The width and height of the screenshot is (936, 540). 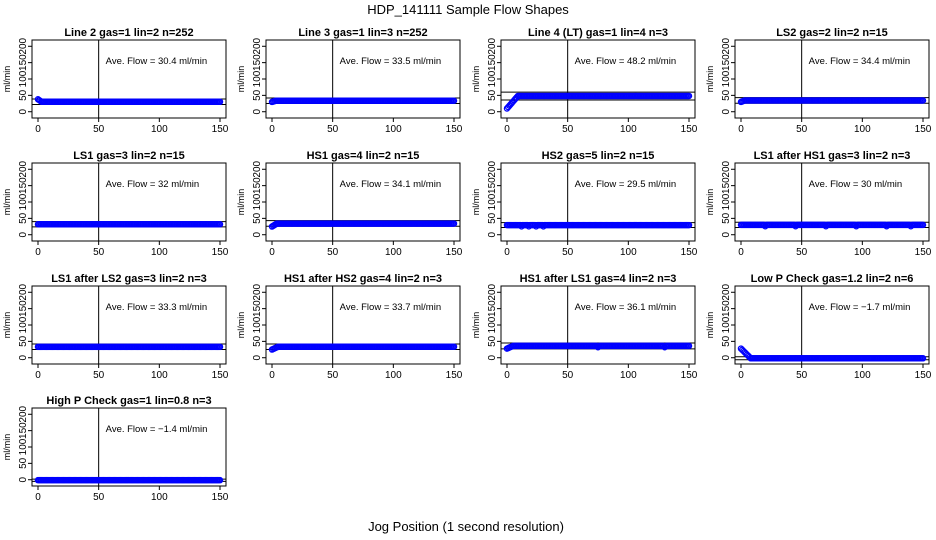 I want to click on average-flow-annotation: Ave. Flow = 34.4 ml/min, so click(x=859, y=61).